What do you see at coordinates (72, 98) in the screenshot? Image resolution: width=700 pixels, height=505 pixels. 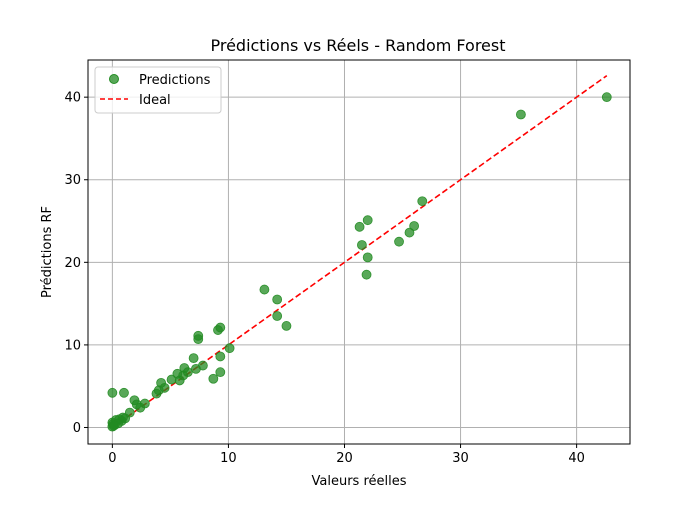 I see `y-tick-label: 40` at bounding box center [72, 98].